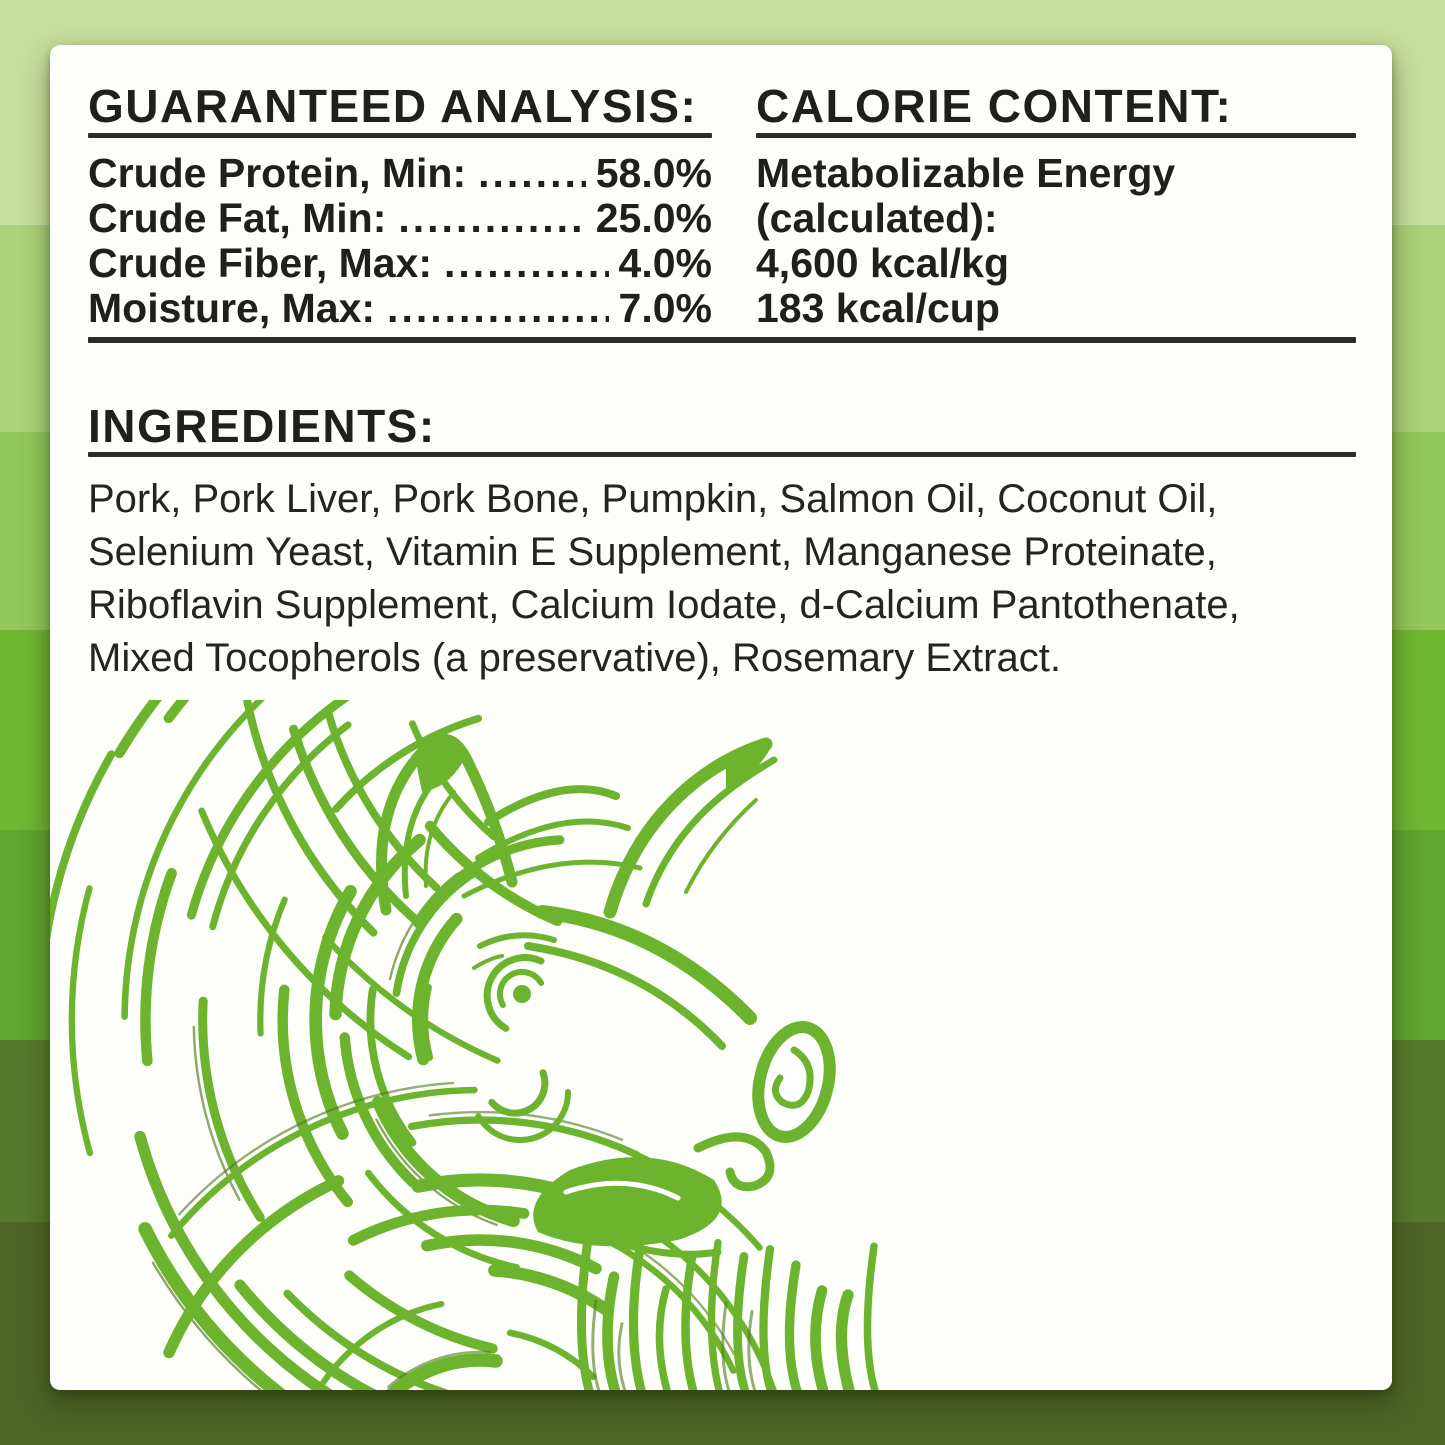  I want to click on analysis-label: Crude Fat, Min:, so click(237, 218).